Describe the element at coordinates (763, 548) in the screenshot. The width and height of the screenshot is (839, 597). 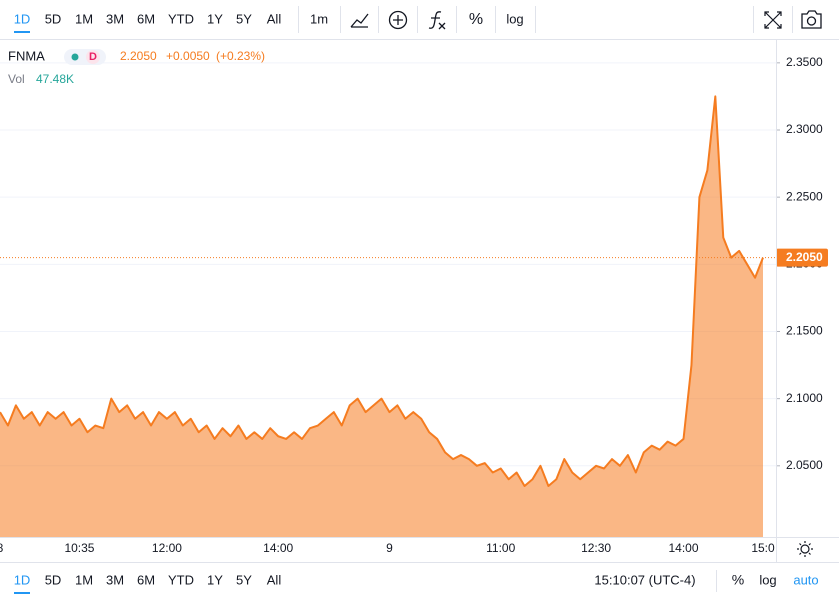
I see `x-tick-label: 15:0` at that location.